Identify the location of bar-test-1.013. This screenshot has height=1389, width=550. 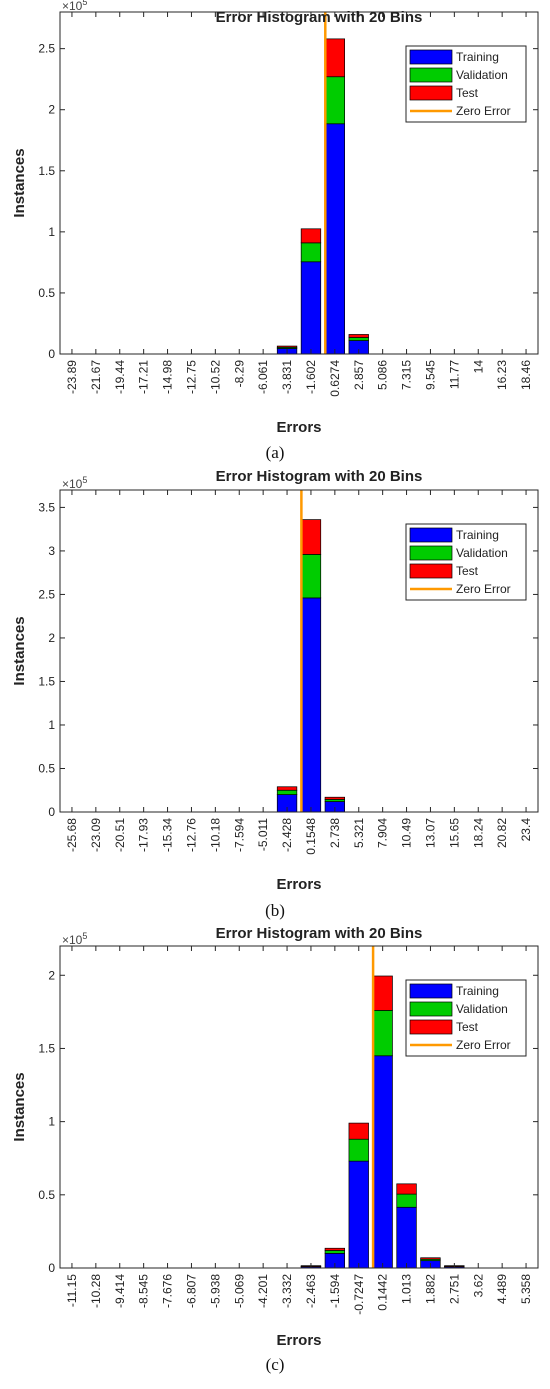
(406, 1189).